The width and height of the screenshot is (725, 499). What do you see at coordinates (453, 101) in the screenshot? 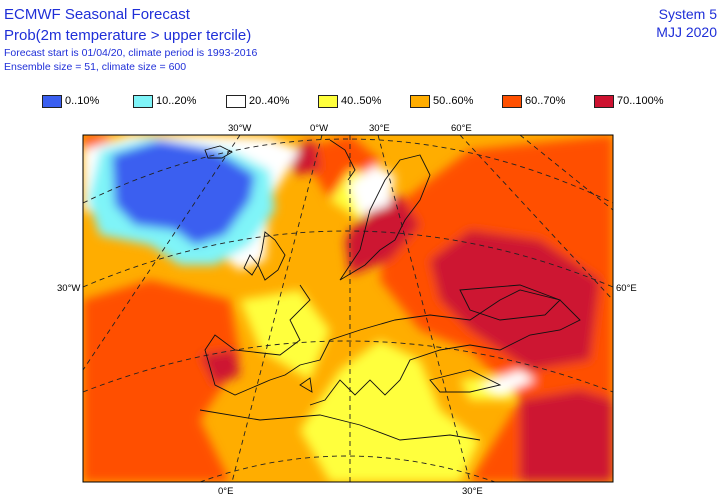
I see `legend-label: 50..60%` at bounding box center [453, 101].